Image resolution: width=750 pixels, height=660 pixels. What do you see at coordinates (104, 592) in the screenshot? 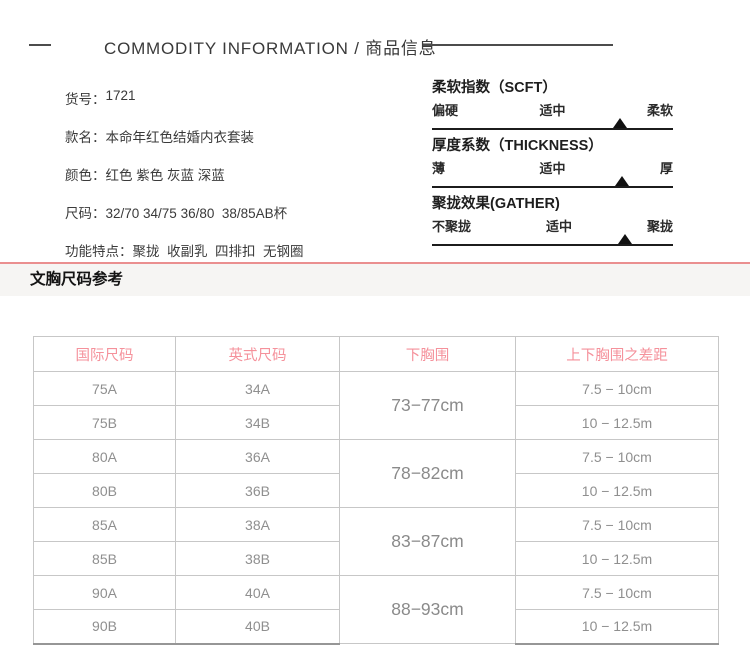
I see `cell-intl: 90A` at bounding box center [104, 592].